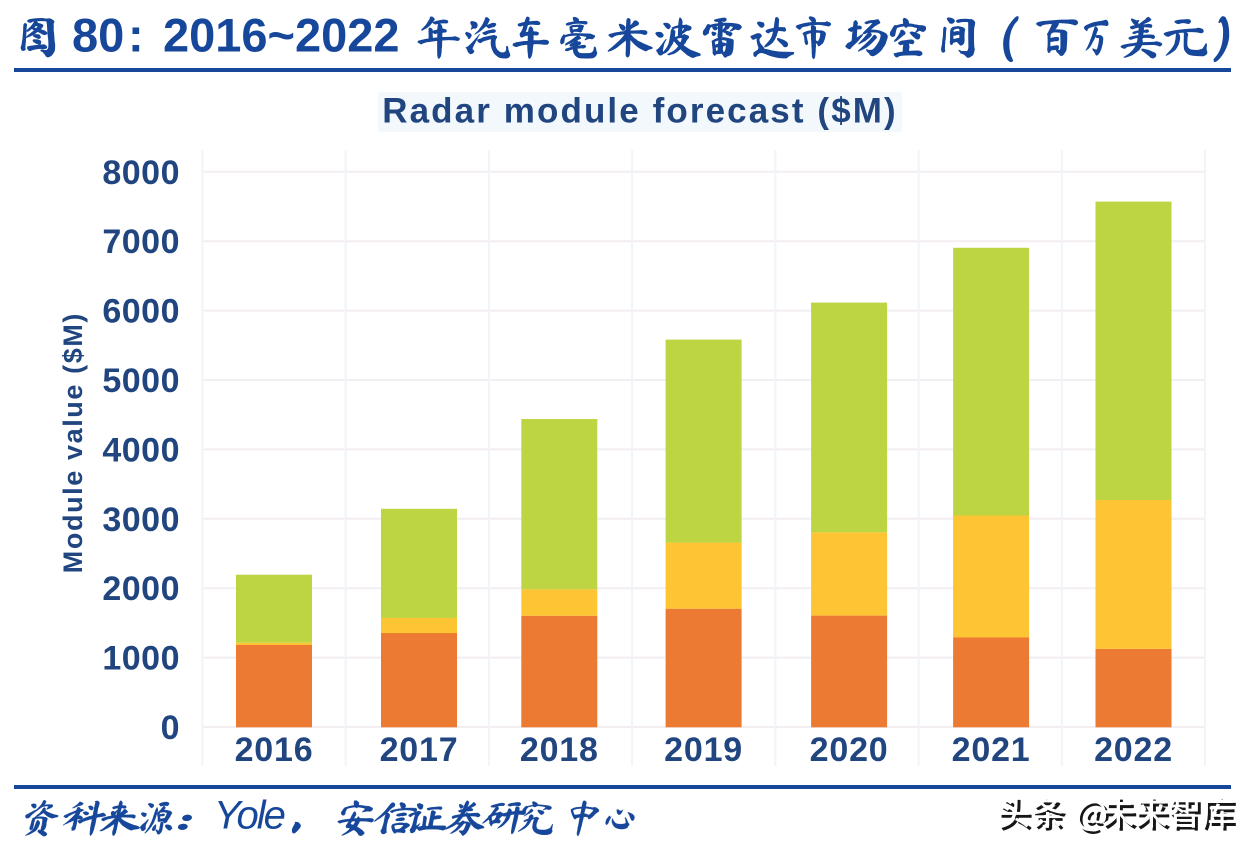 Image resolution: width=1256 pixels, height=858 pixels. Describe the element at coordinates (640, 111) in the screenshot. I see `svg-text: Radar module forecast ($M)` at that location.